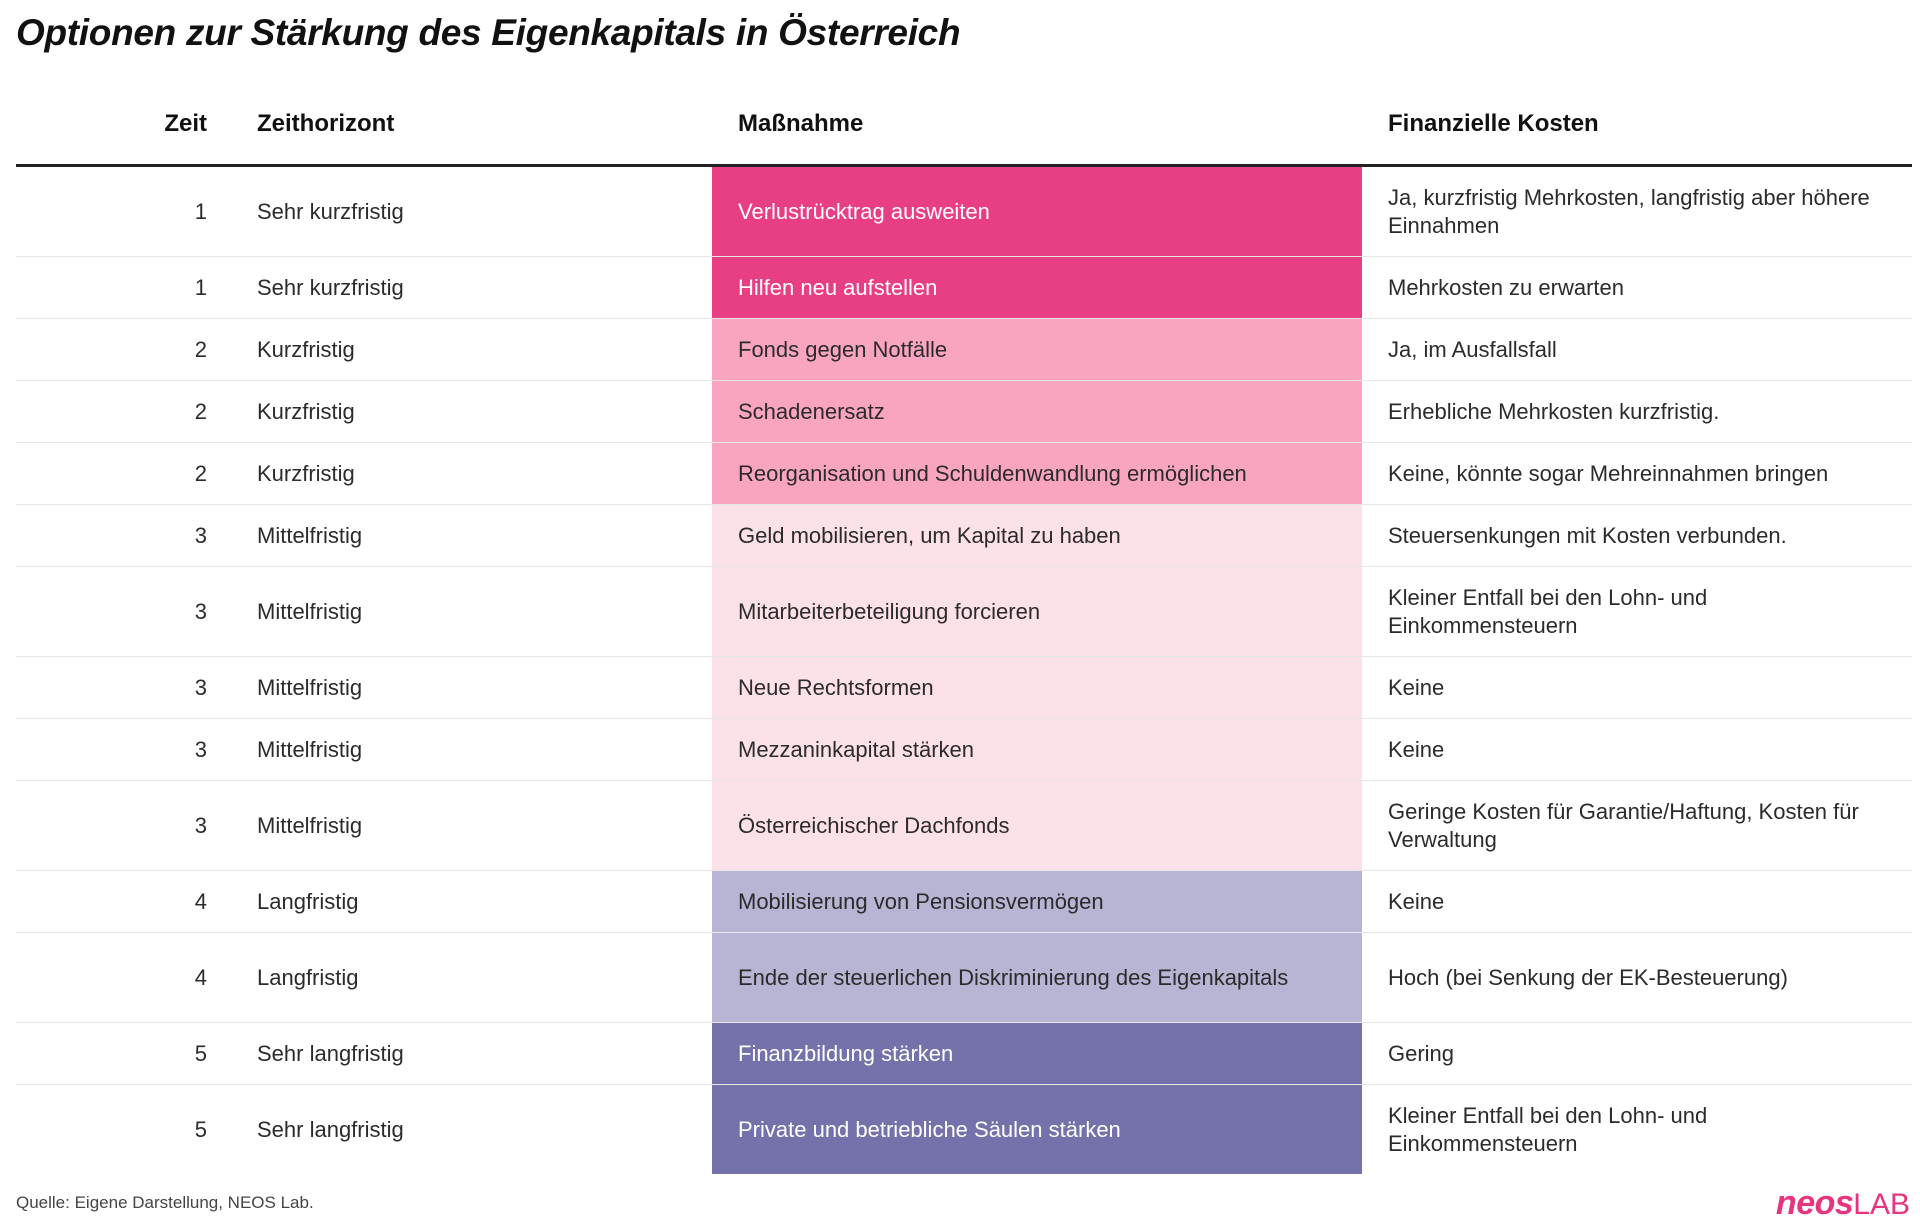 This screenshot has width=1920, height=1231. I want to click on header-zeithorizont: Zeithorizont, so click(477, 133).